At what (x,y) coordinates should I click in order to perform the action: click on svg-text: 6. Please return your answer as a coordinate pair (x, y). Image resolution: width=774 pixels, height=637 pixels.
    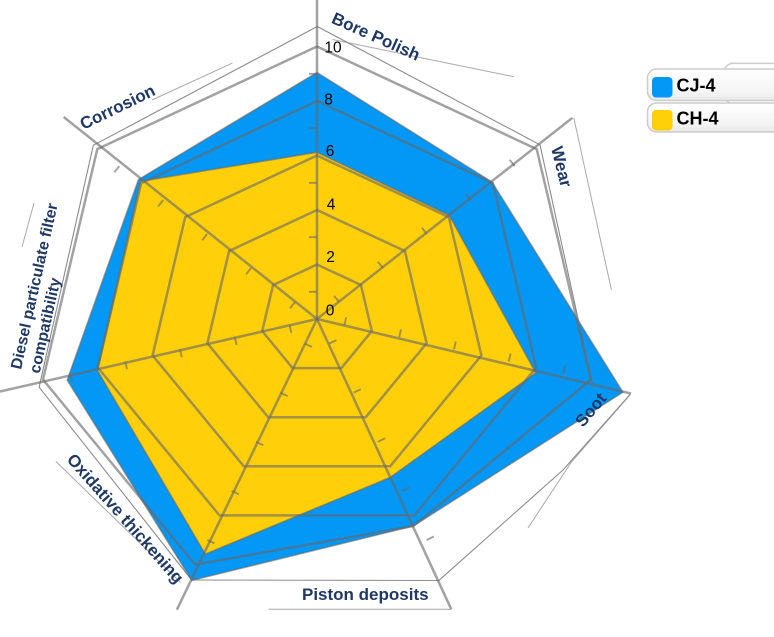
    Looking at the image, I should click on (330, 151).